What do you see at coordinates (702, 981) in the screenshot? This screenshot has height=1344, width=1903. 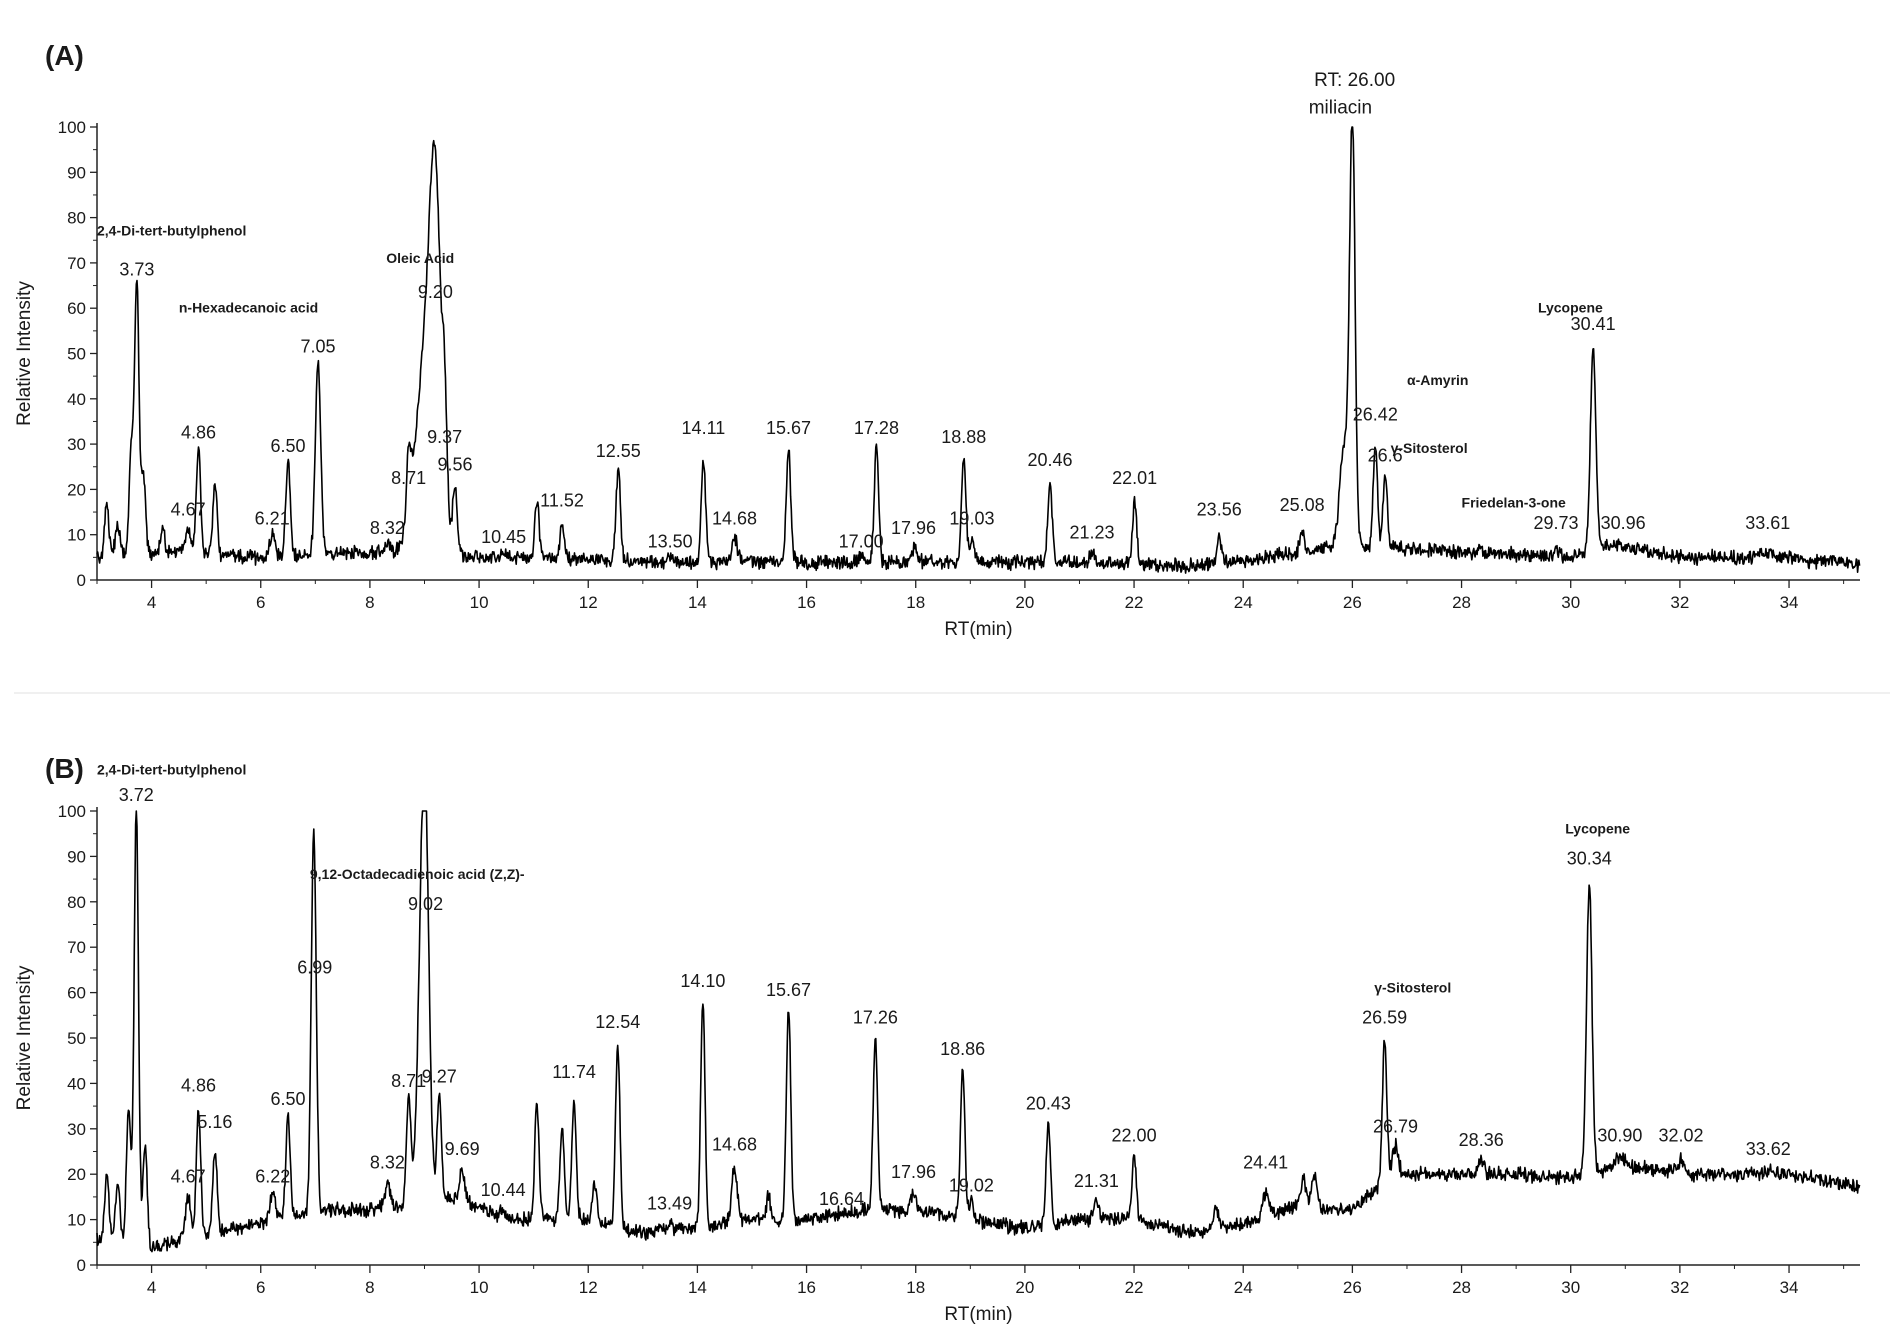 I see `peak-rt-label: 14.10` at bounding box center [702, 981].